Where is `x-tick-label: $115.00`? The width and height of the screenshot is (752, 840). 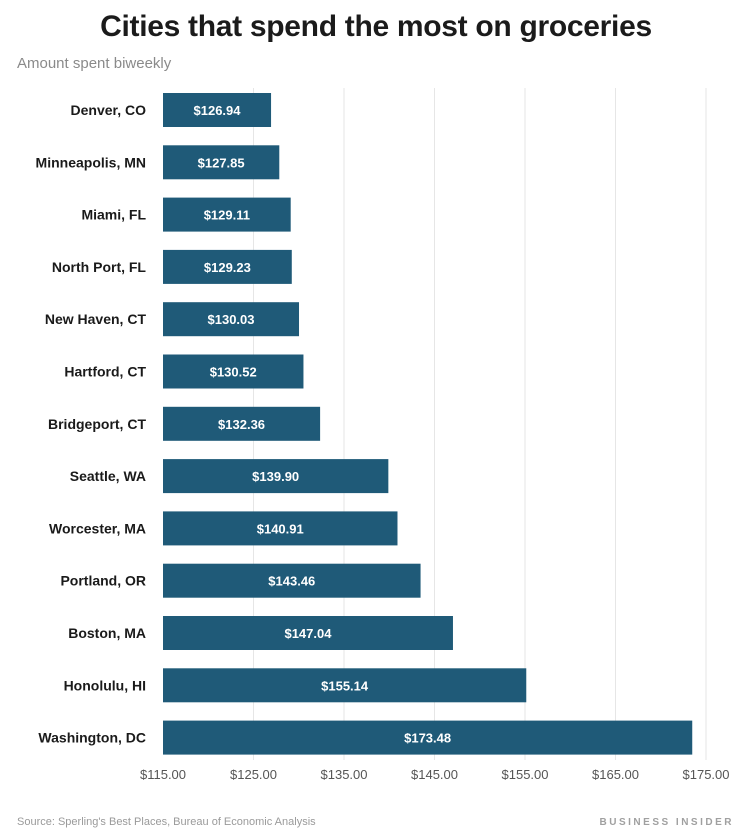 x-tick-label: $115.00 is located at coordinates (163, 774).